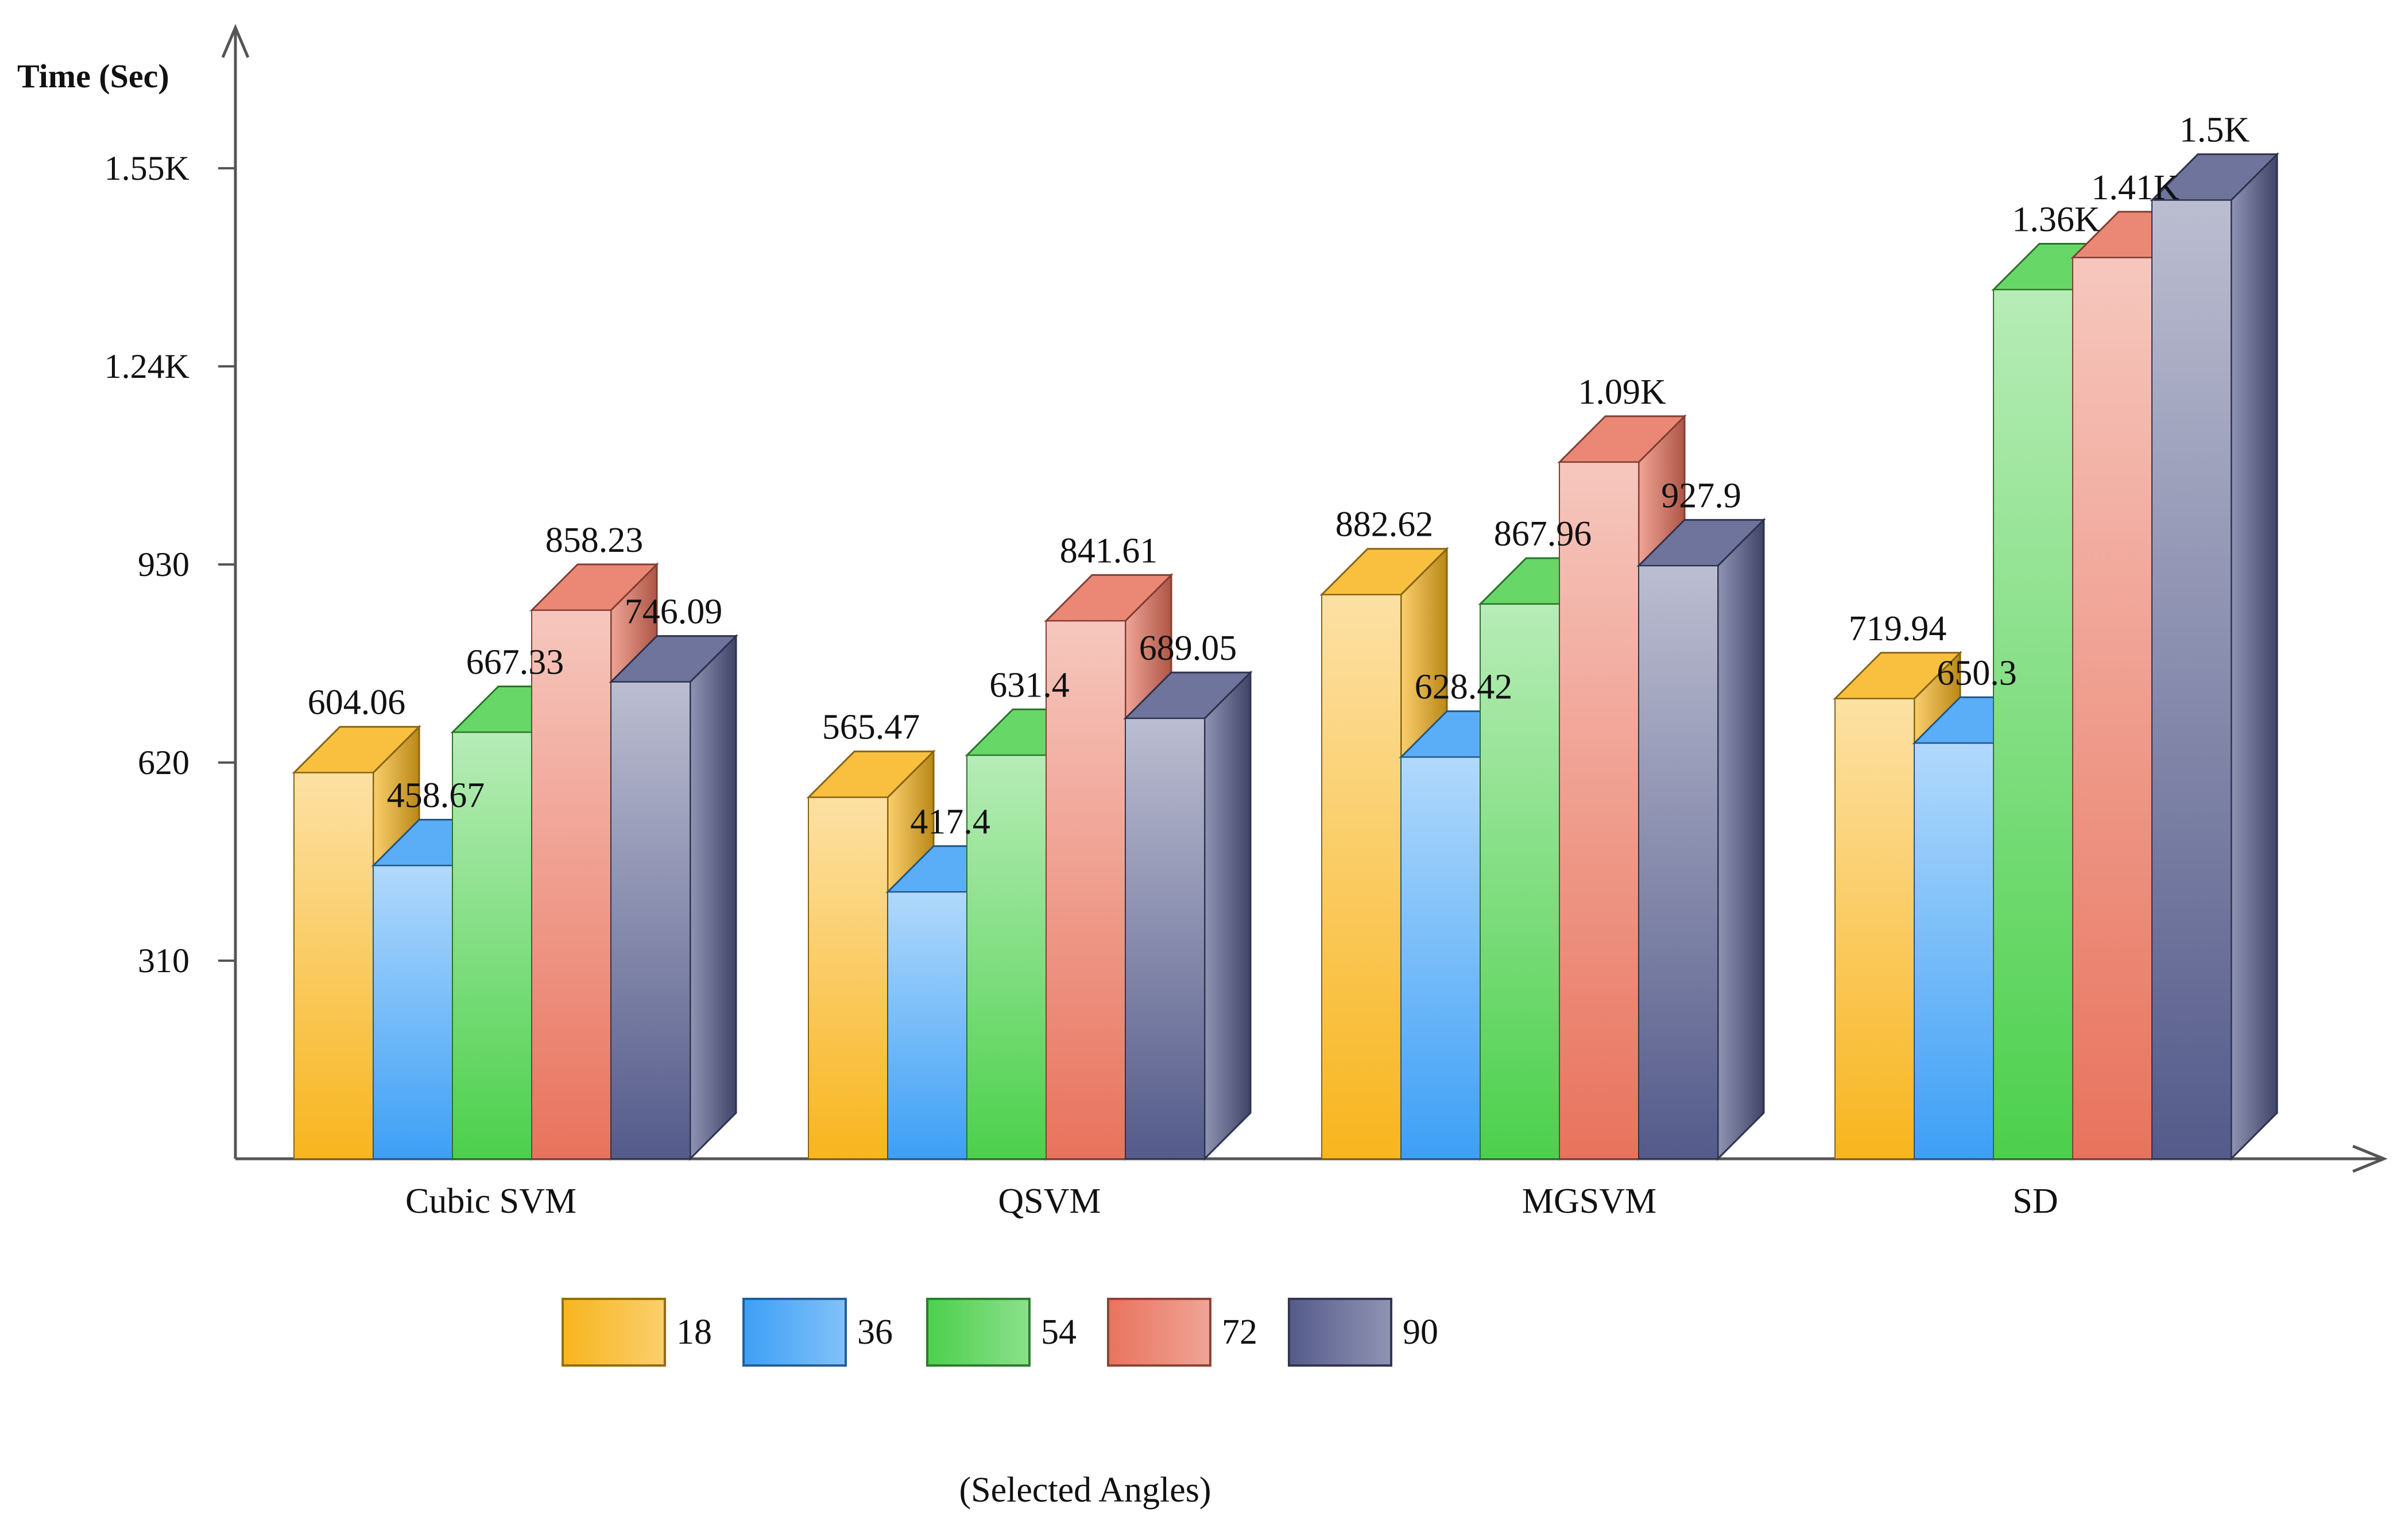 The height and width of the screenshot is (1528, 2408). Describe the element at coordinates (1384, 524) in the screenshot. I see `data-label: 882.62` at that location.